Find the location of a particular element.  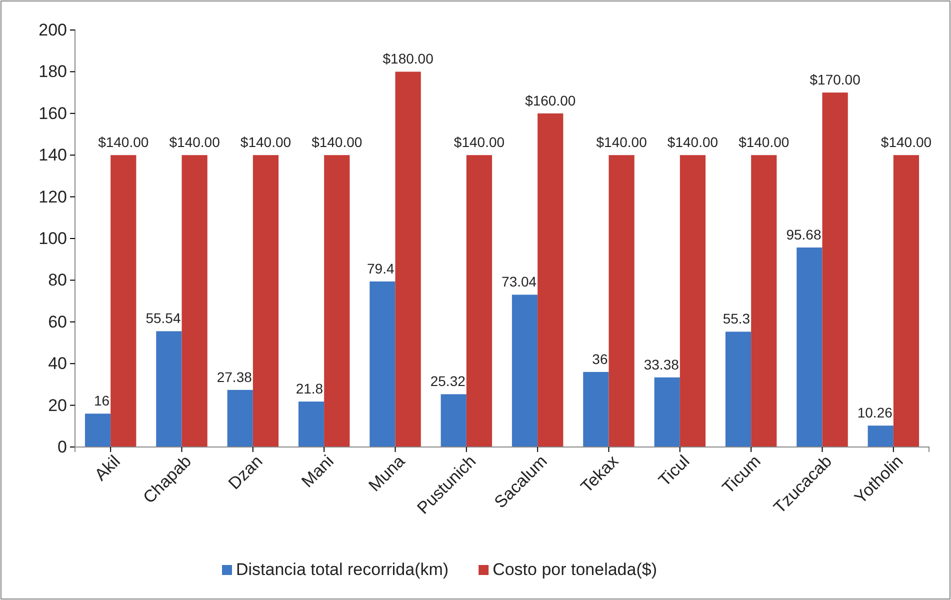

y-tick-label: 40 is located at coordinates (57, 364).